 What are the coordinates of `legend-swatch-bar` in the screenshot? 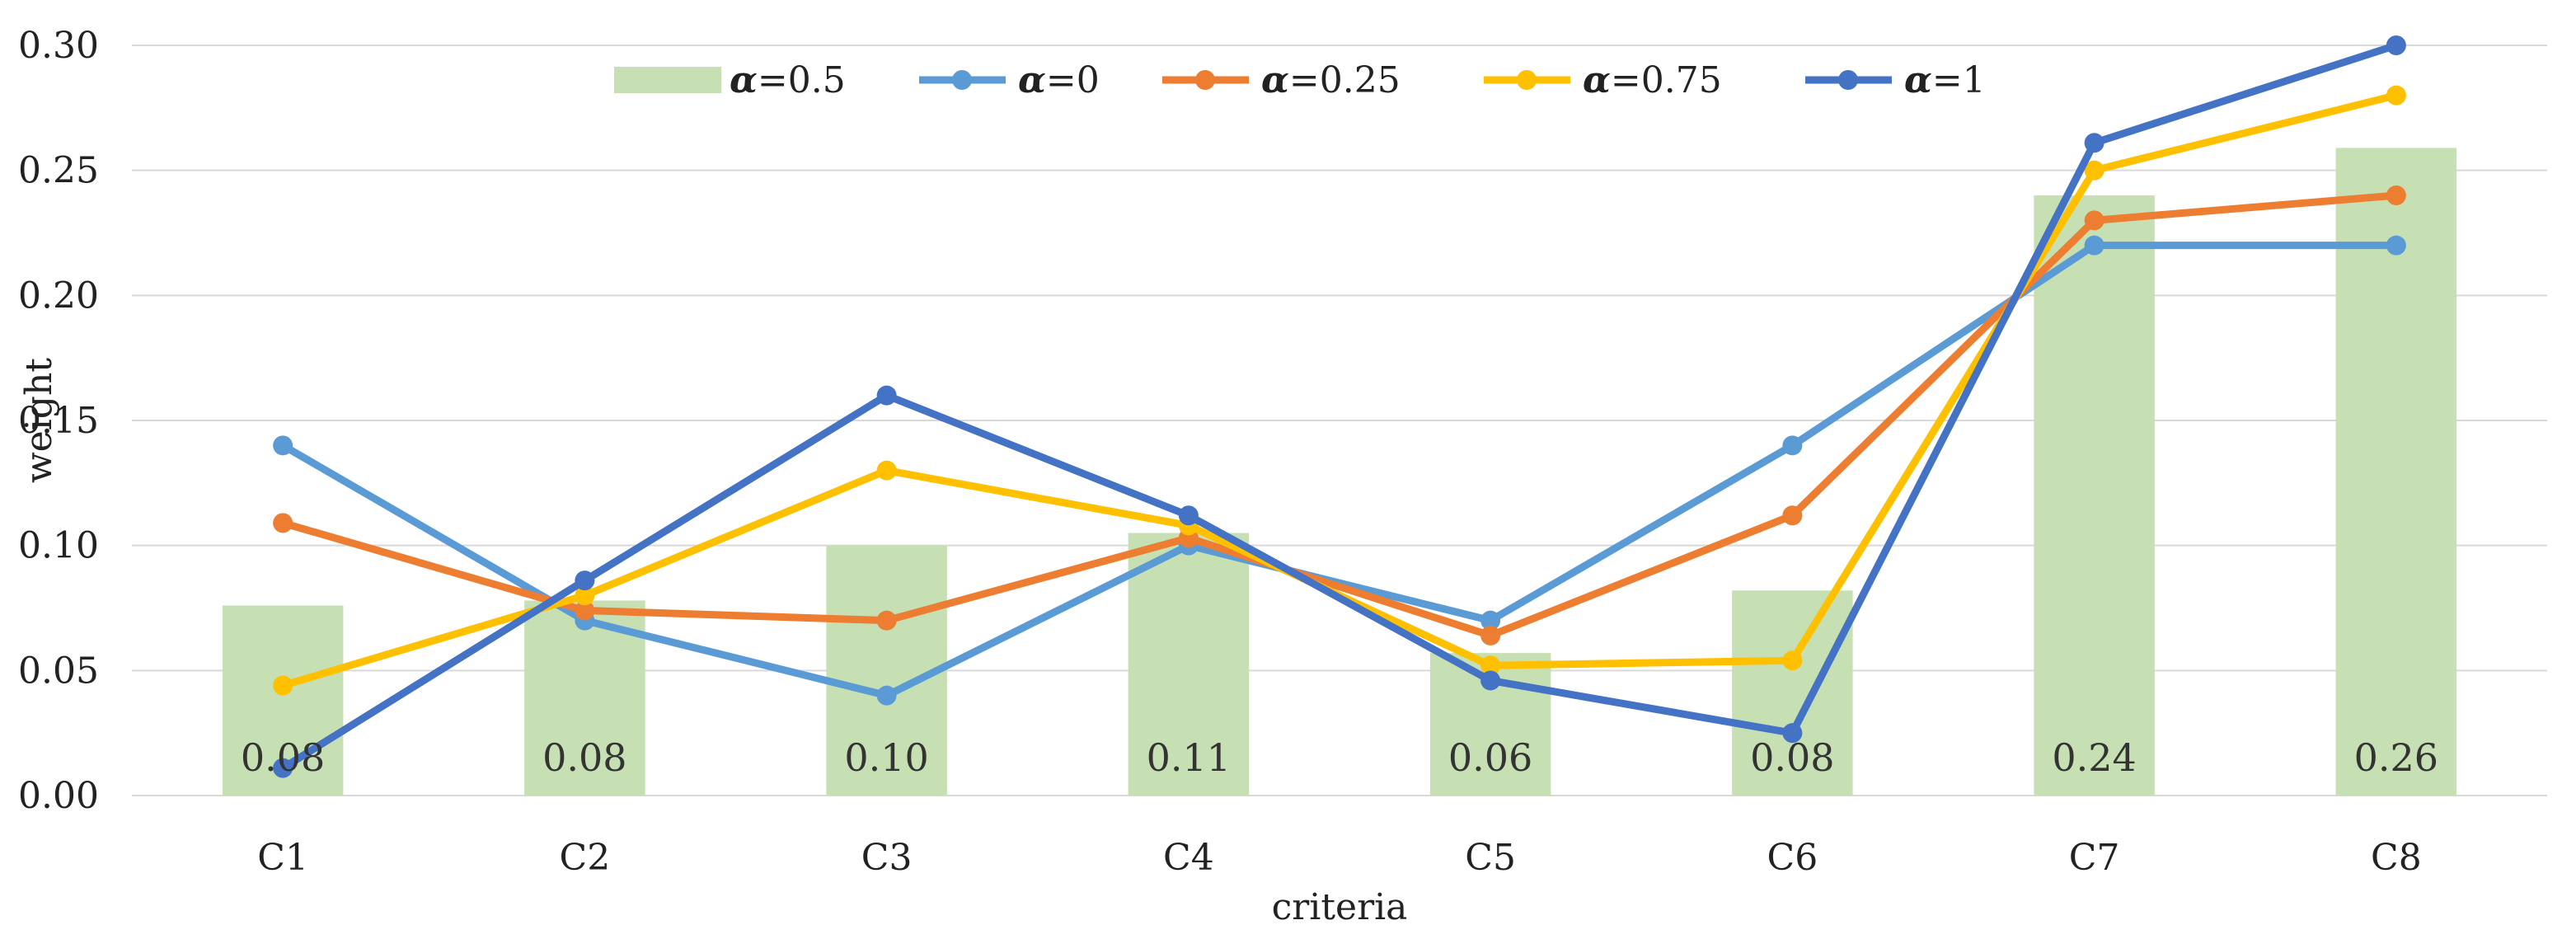 It's located at (668, 80).